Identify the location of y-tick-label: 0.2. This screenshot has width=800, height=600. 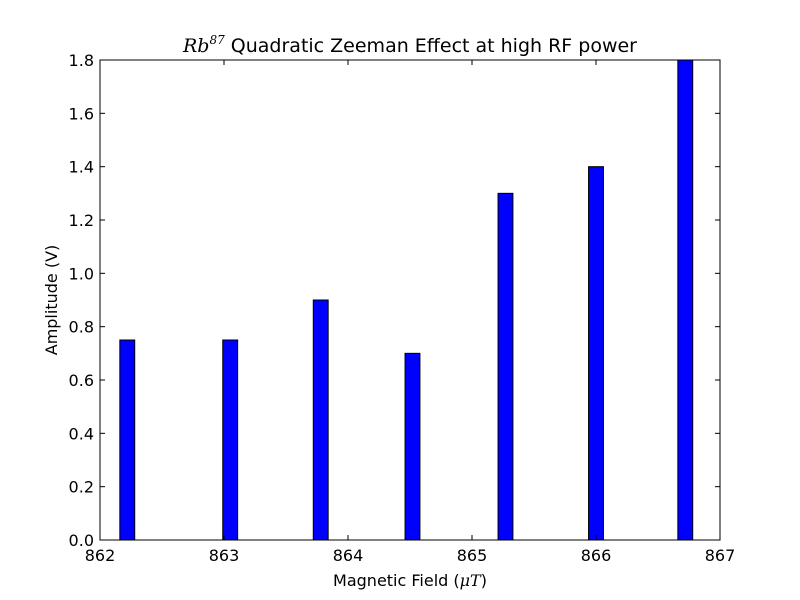
(81, 487).